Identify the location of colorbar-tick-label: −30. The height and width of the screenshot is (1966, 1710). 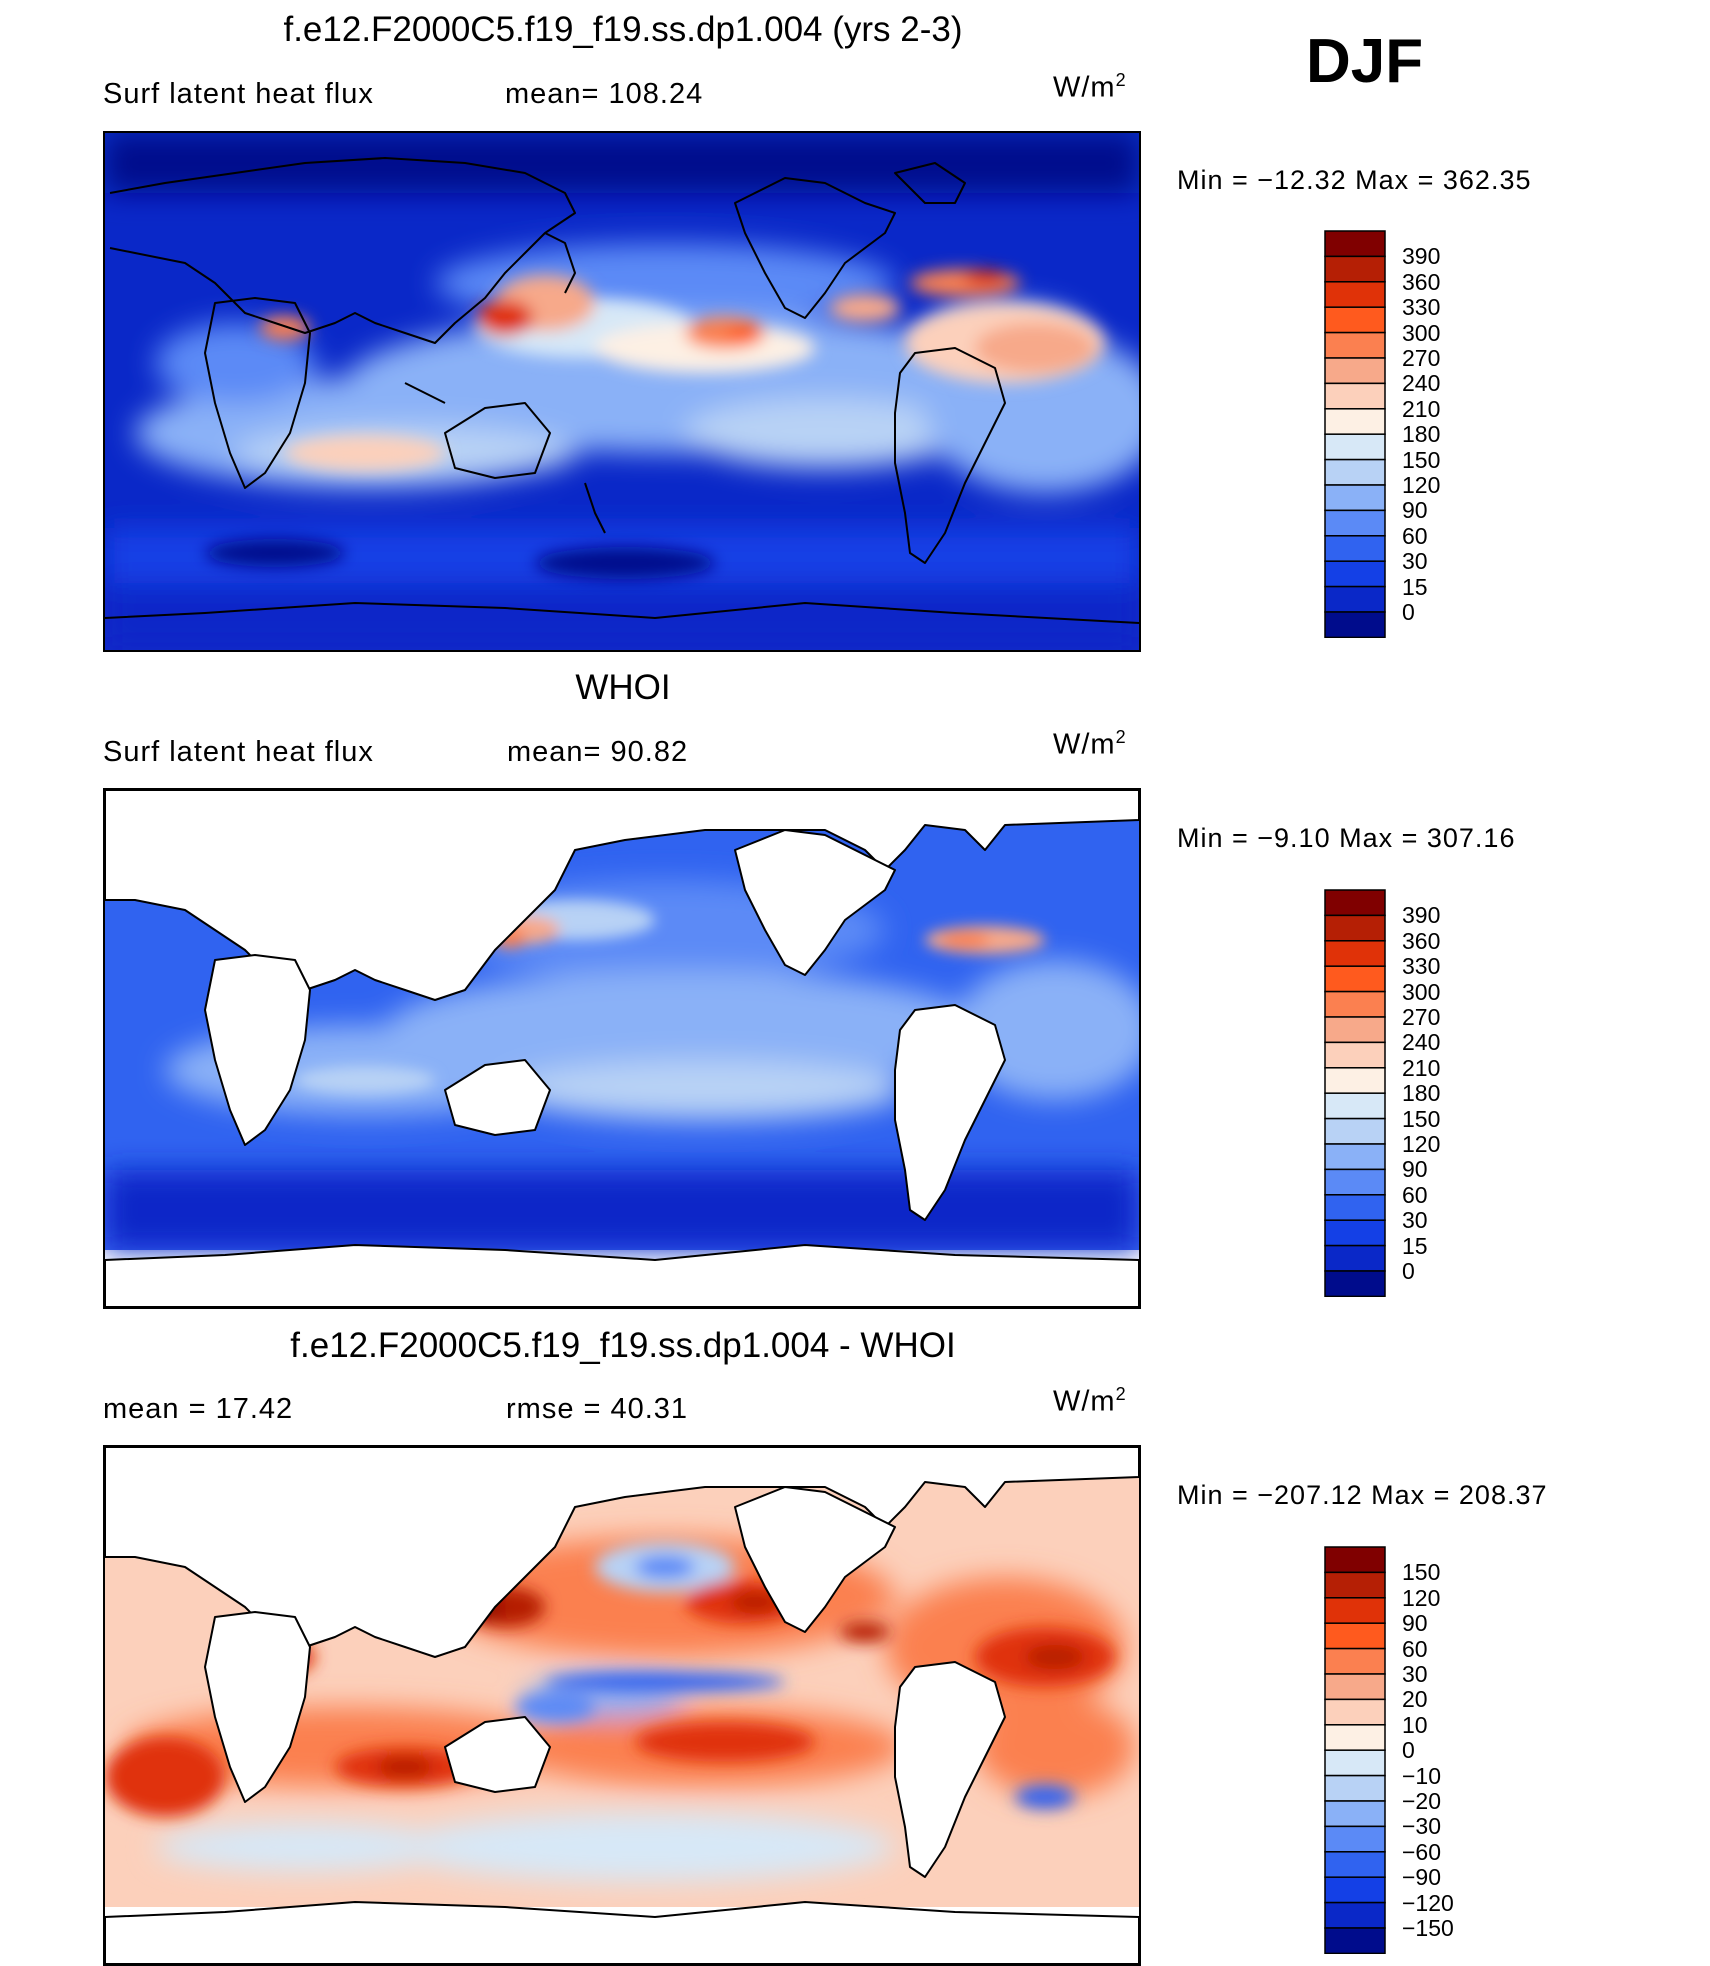
(1422, 1826).